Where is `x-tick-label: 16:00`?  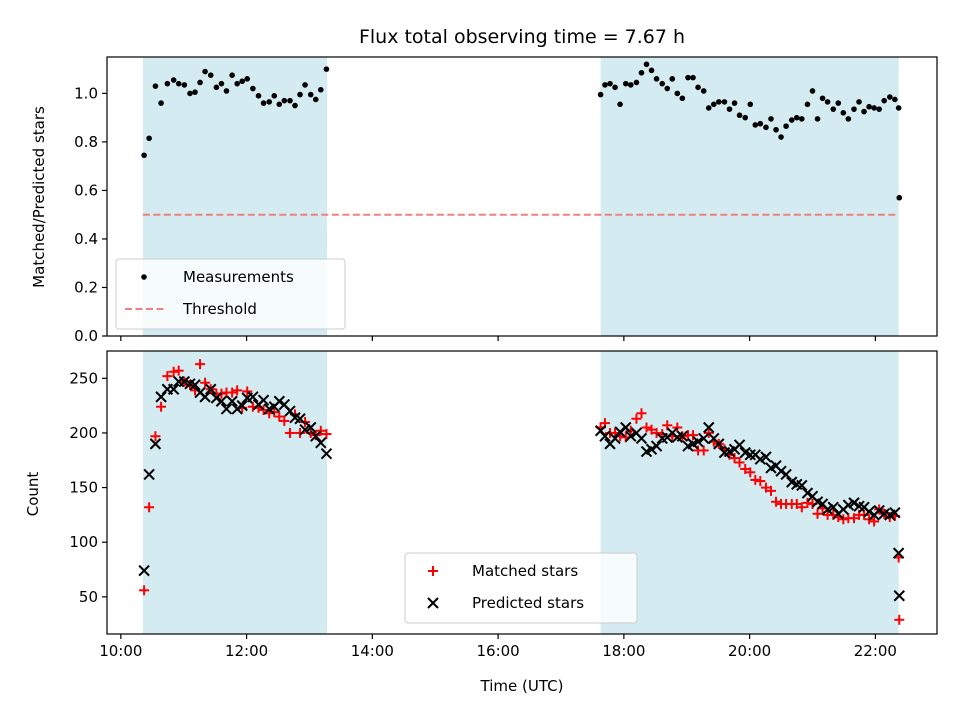 x-tick-label: 16:00 is located at coordinates (497, 651).